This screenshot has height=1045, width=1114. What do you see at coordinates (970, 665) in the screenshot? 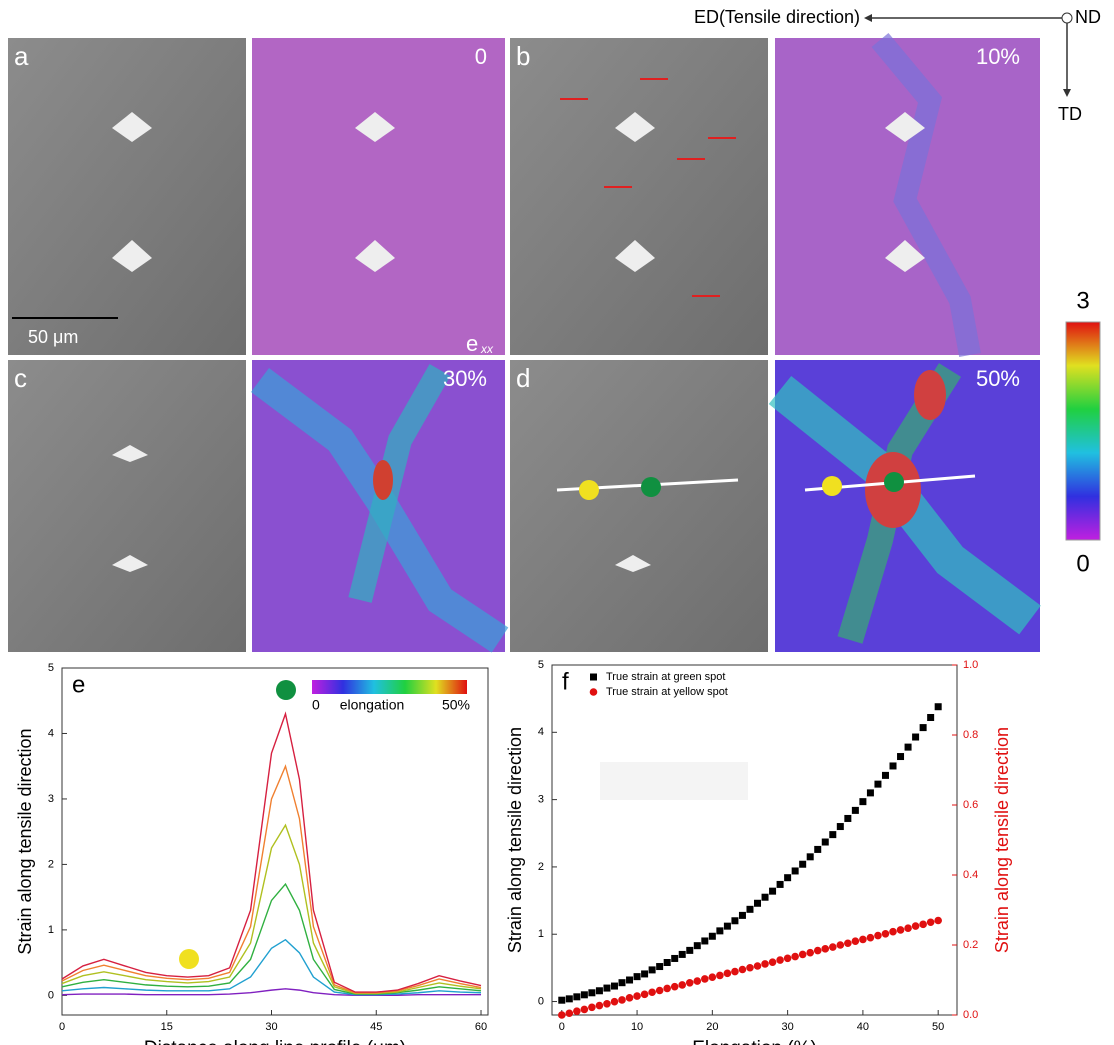
I see `y2-tick-label: 1.0` at bounding box center [970, 665].